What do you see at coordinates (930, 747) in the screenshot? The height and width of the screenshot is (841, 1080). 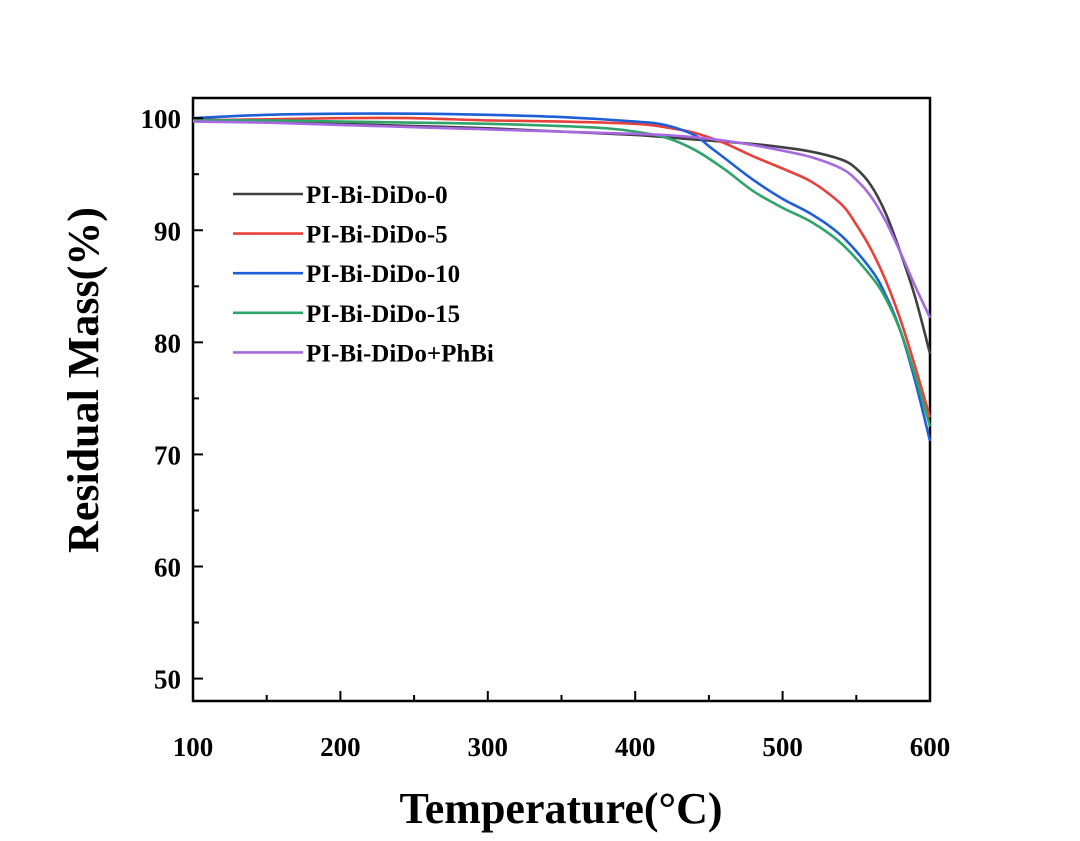 I see `x-tick-label: 600` at bounding box center [930, 747].